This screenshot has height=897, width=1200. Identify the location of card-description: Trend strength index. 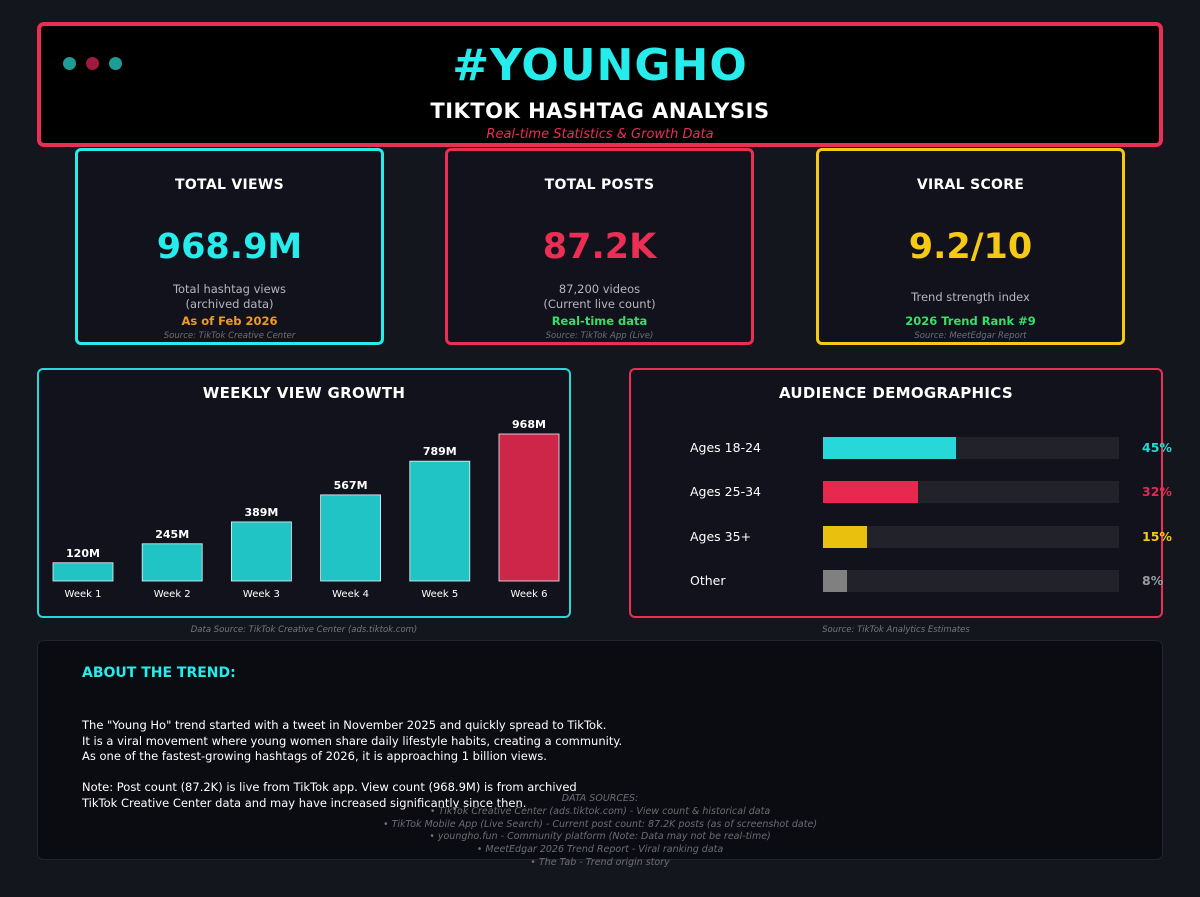
(970, 297).